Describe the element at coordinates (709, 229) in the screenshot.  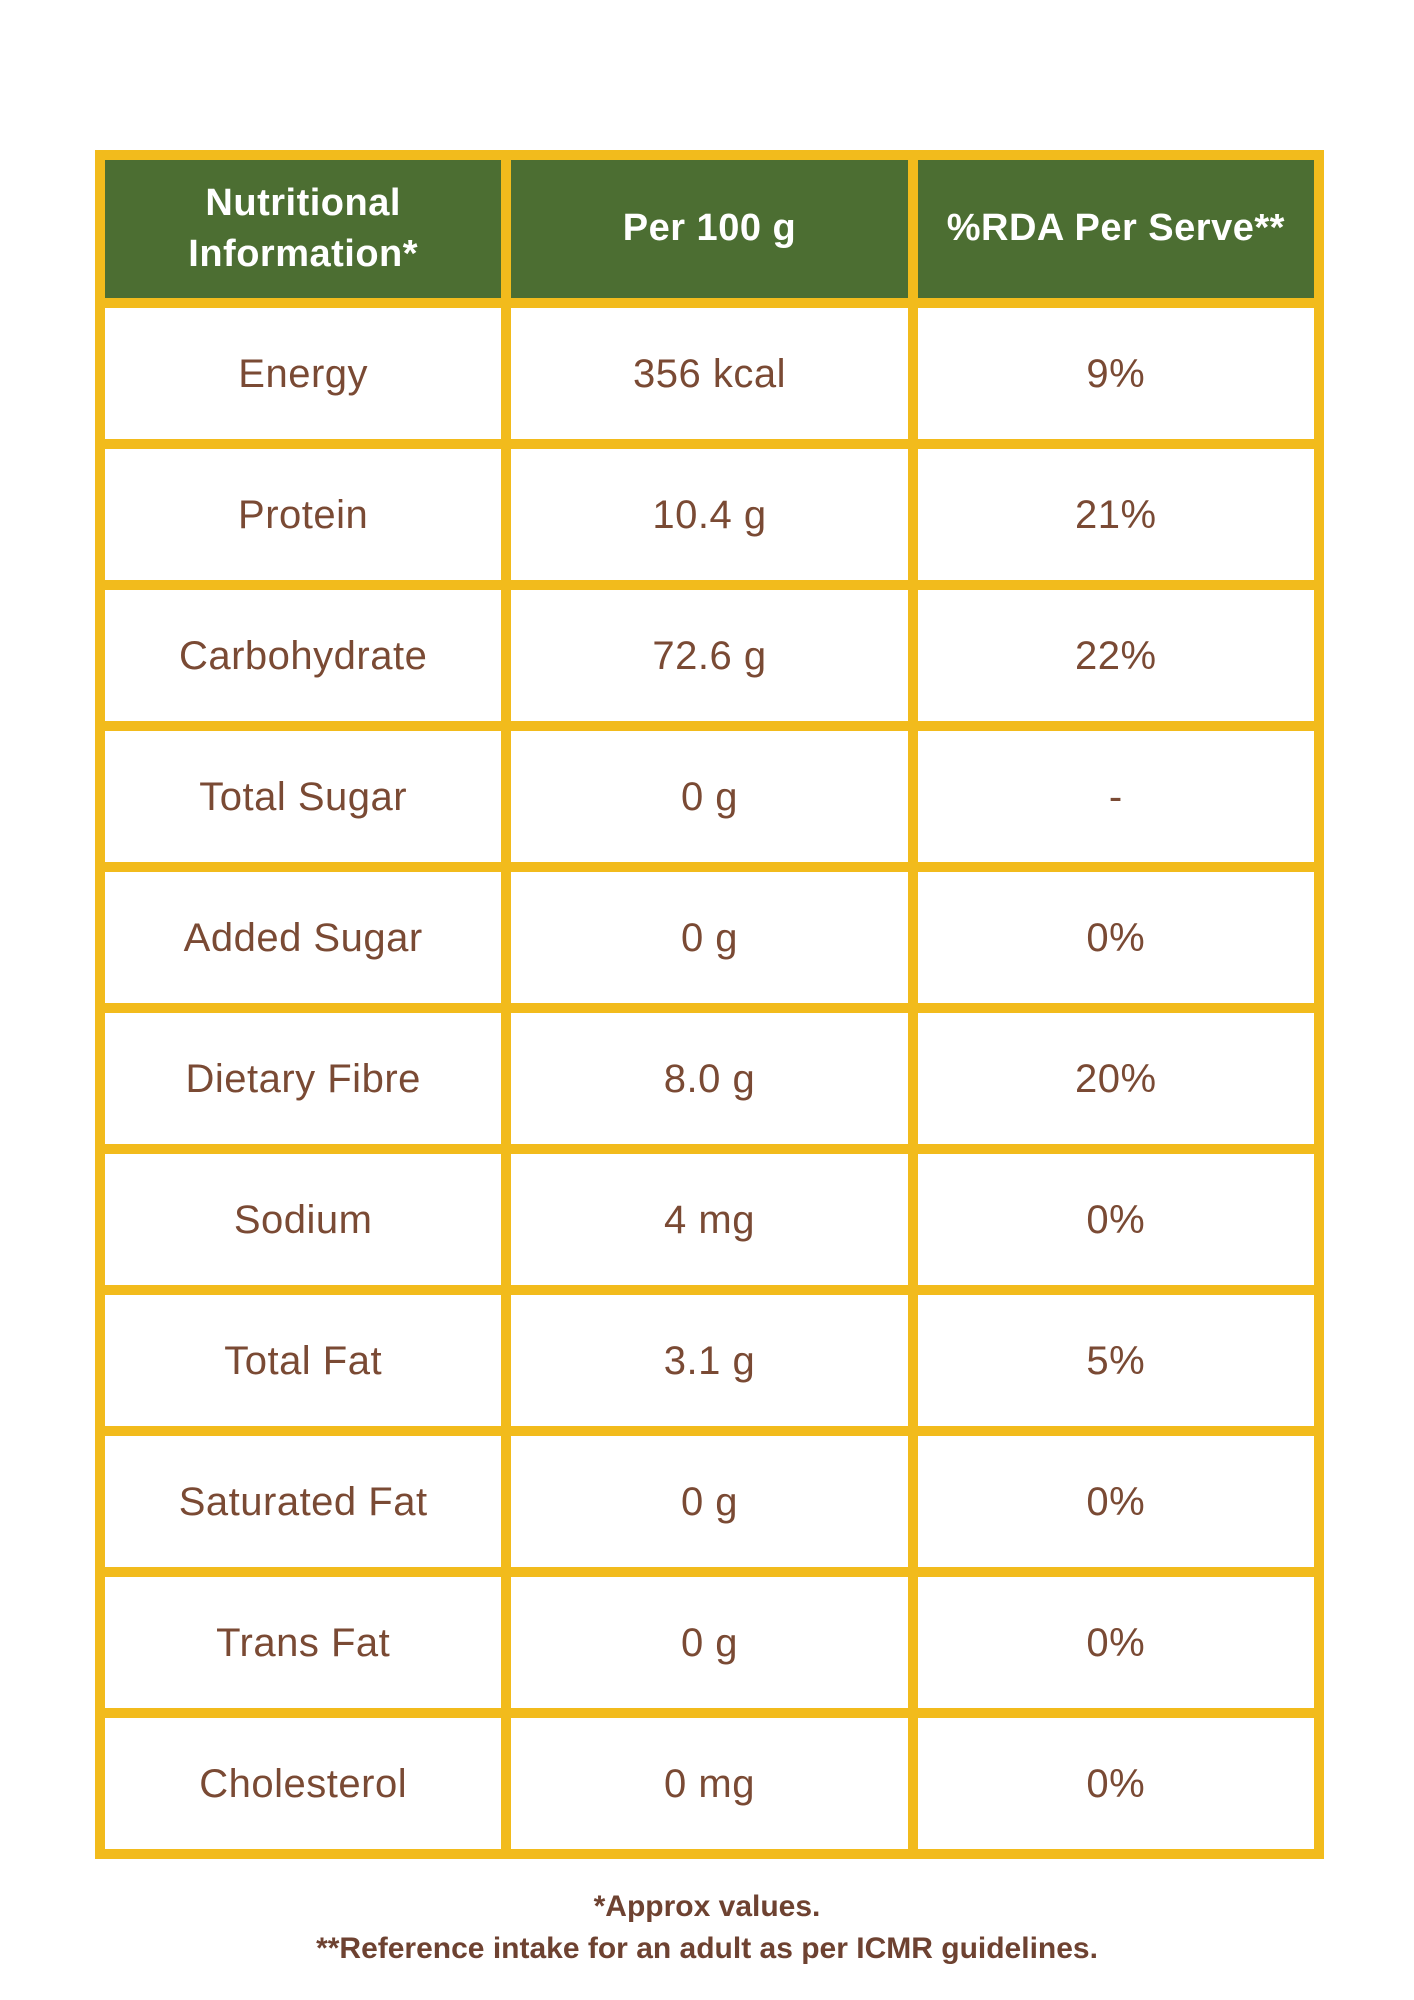
I see `column-header-per-100g: Per 100 g` at that location.